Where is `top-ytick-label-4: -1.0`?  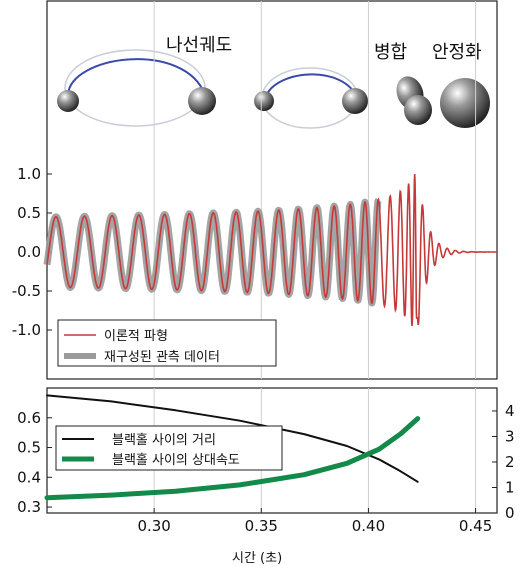
top-ytick-label-4: -1.0 is located at coordinates (26, 330).